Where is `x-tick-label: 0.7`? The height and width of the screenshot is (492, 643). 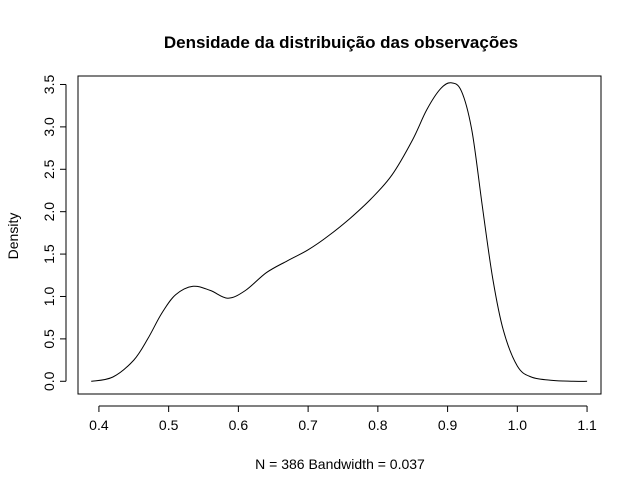 x-tick-label: 0.7 is located at coordinates (308, 425).